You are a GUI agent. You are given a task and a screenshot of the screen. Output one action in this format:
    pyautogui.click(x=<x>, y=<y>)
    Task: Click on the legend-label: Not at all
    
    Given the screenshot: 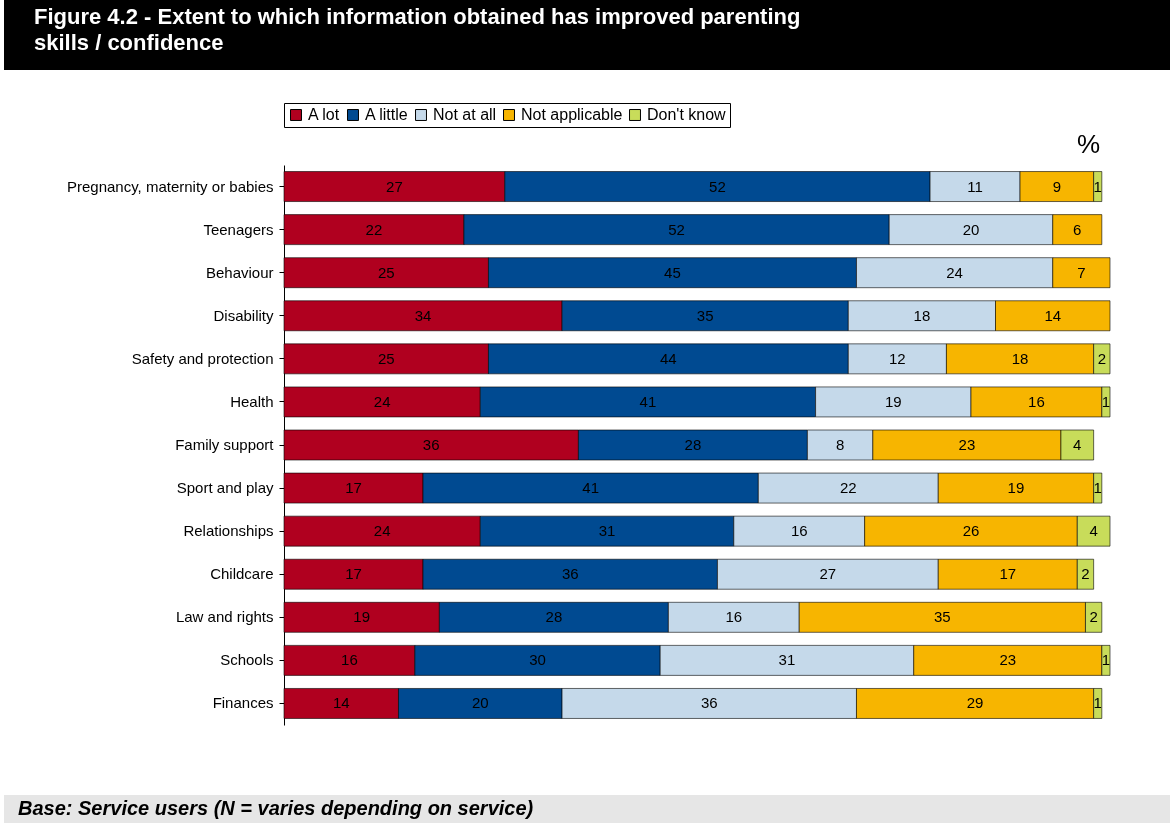 What is the action you would take?
    pyautogui.click(x=465, y=114)
    